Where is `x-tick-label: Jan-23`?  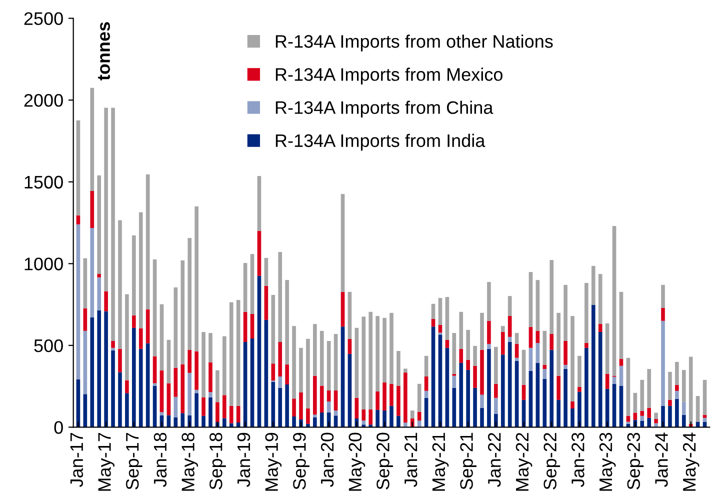
x-tick-label: Jan-23 is located at coordinates (578, 459).